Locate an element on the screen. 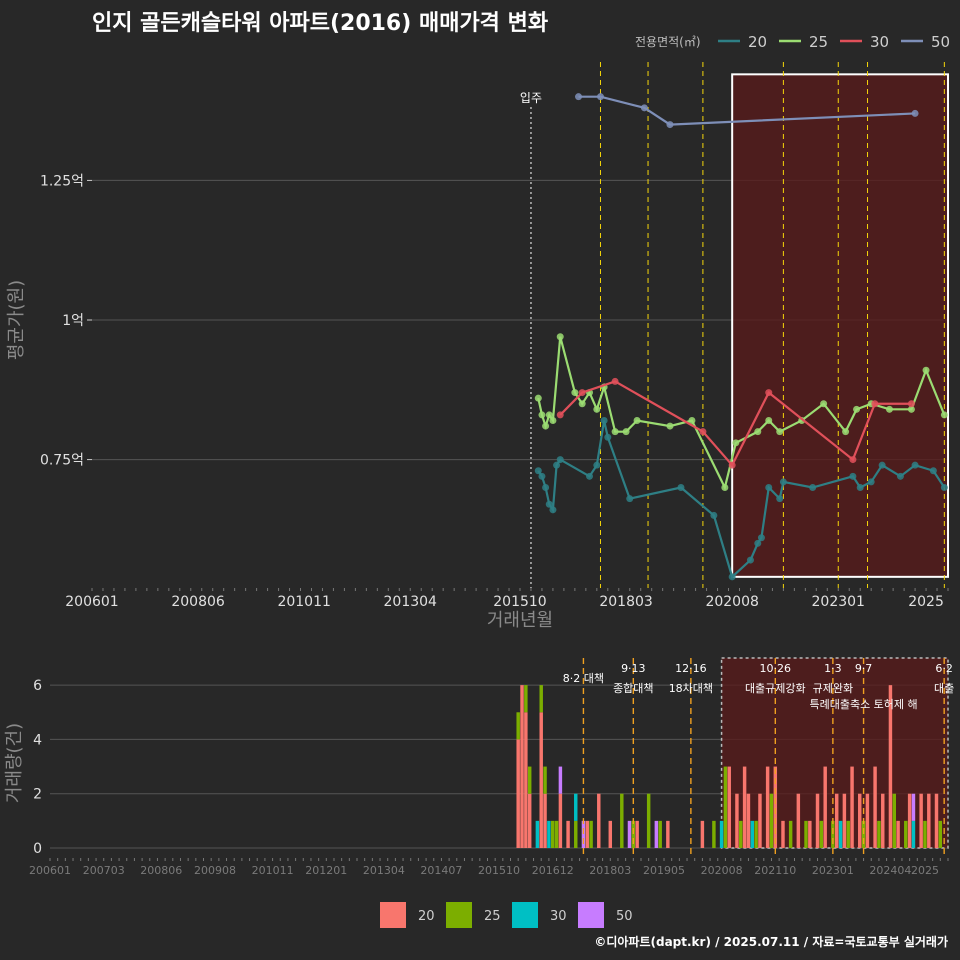  bottom-x-tick-label: 201905 is located at coordinates (664, 870).